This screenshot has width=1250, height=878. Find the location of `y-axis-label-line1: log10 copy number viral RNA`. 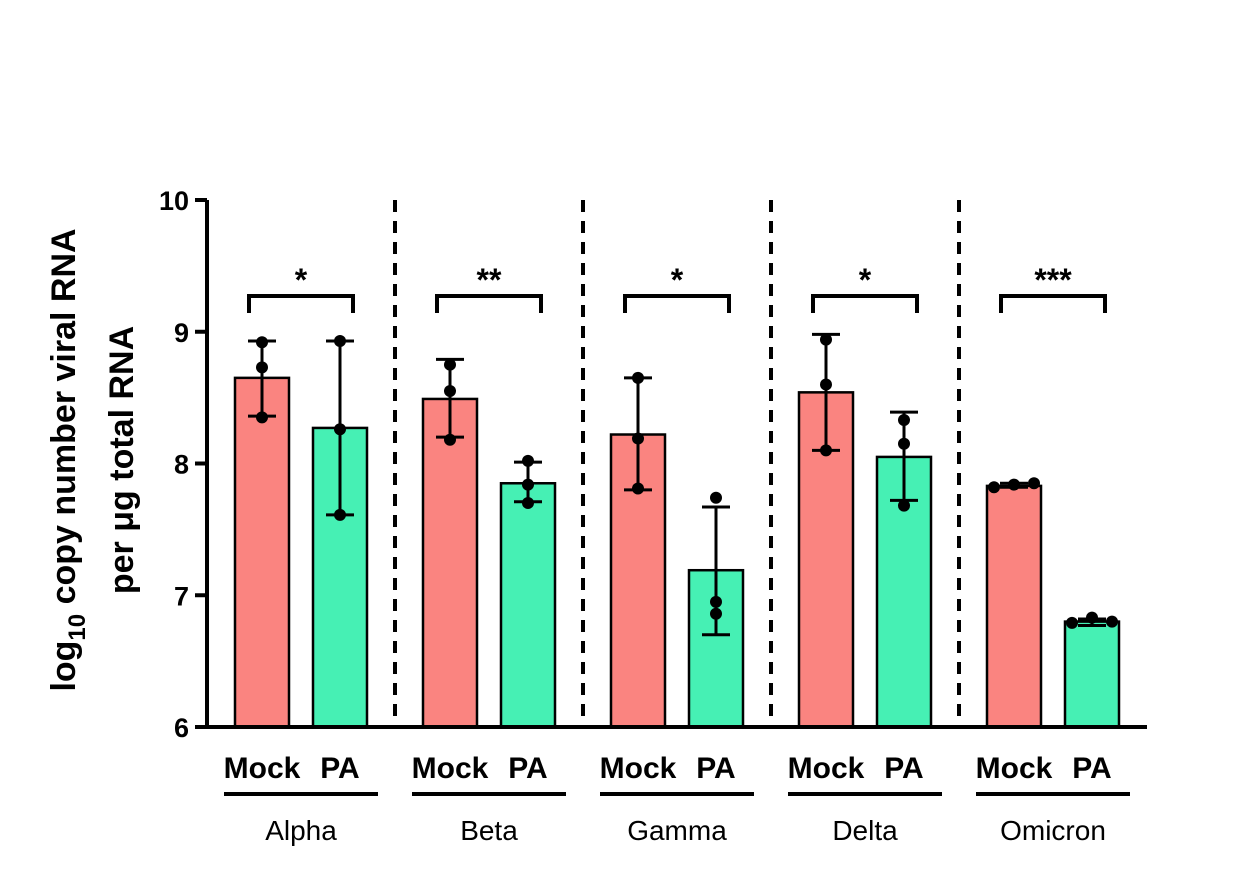

y-axis-label-line1: log10 copy number viral RNA is located at coordinates (68, 459).